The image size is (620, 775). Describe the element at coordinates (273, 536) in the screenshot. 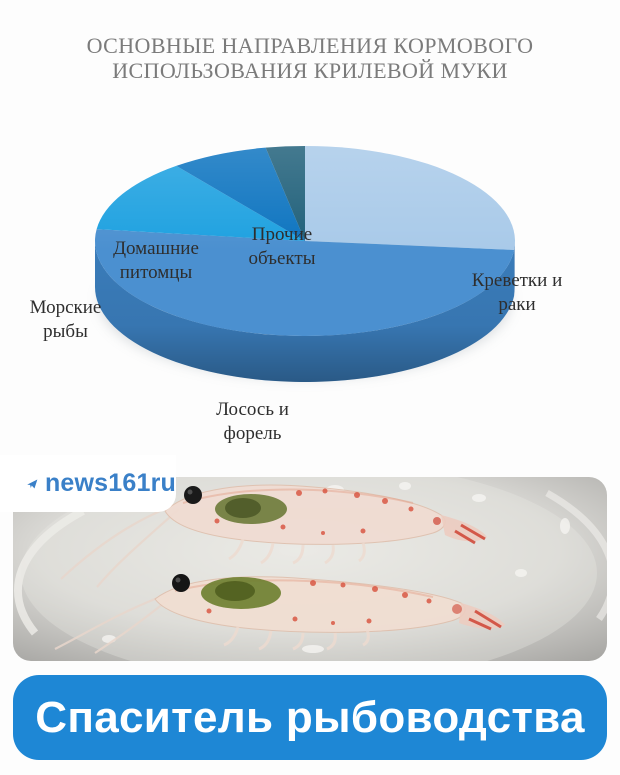

I see `krill-upper` at that location.